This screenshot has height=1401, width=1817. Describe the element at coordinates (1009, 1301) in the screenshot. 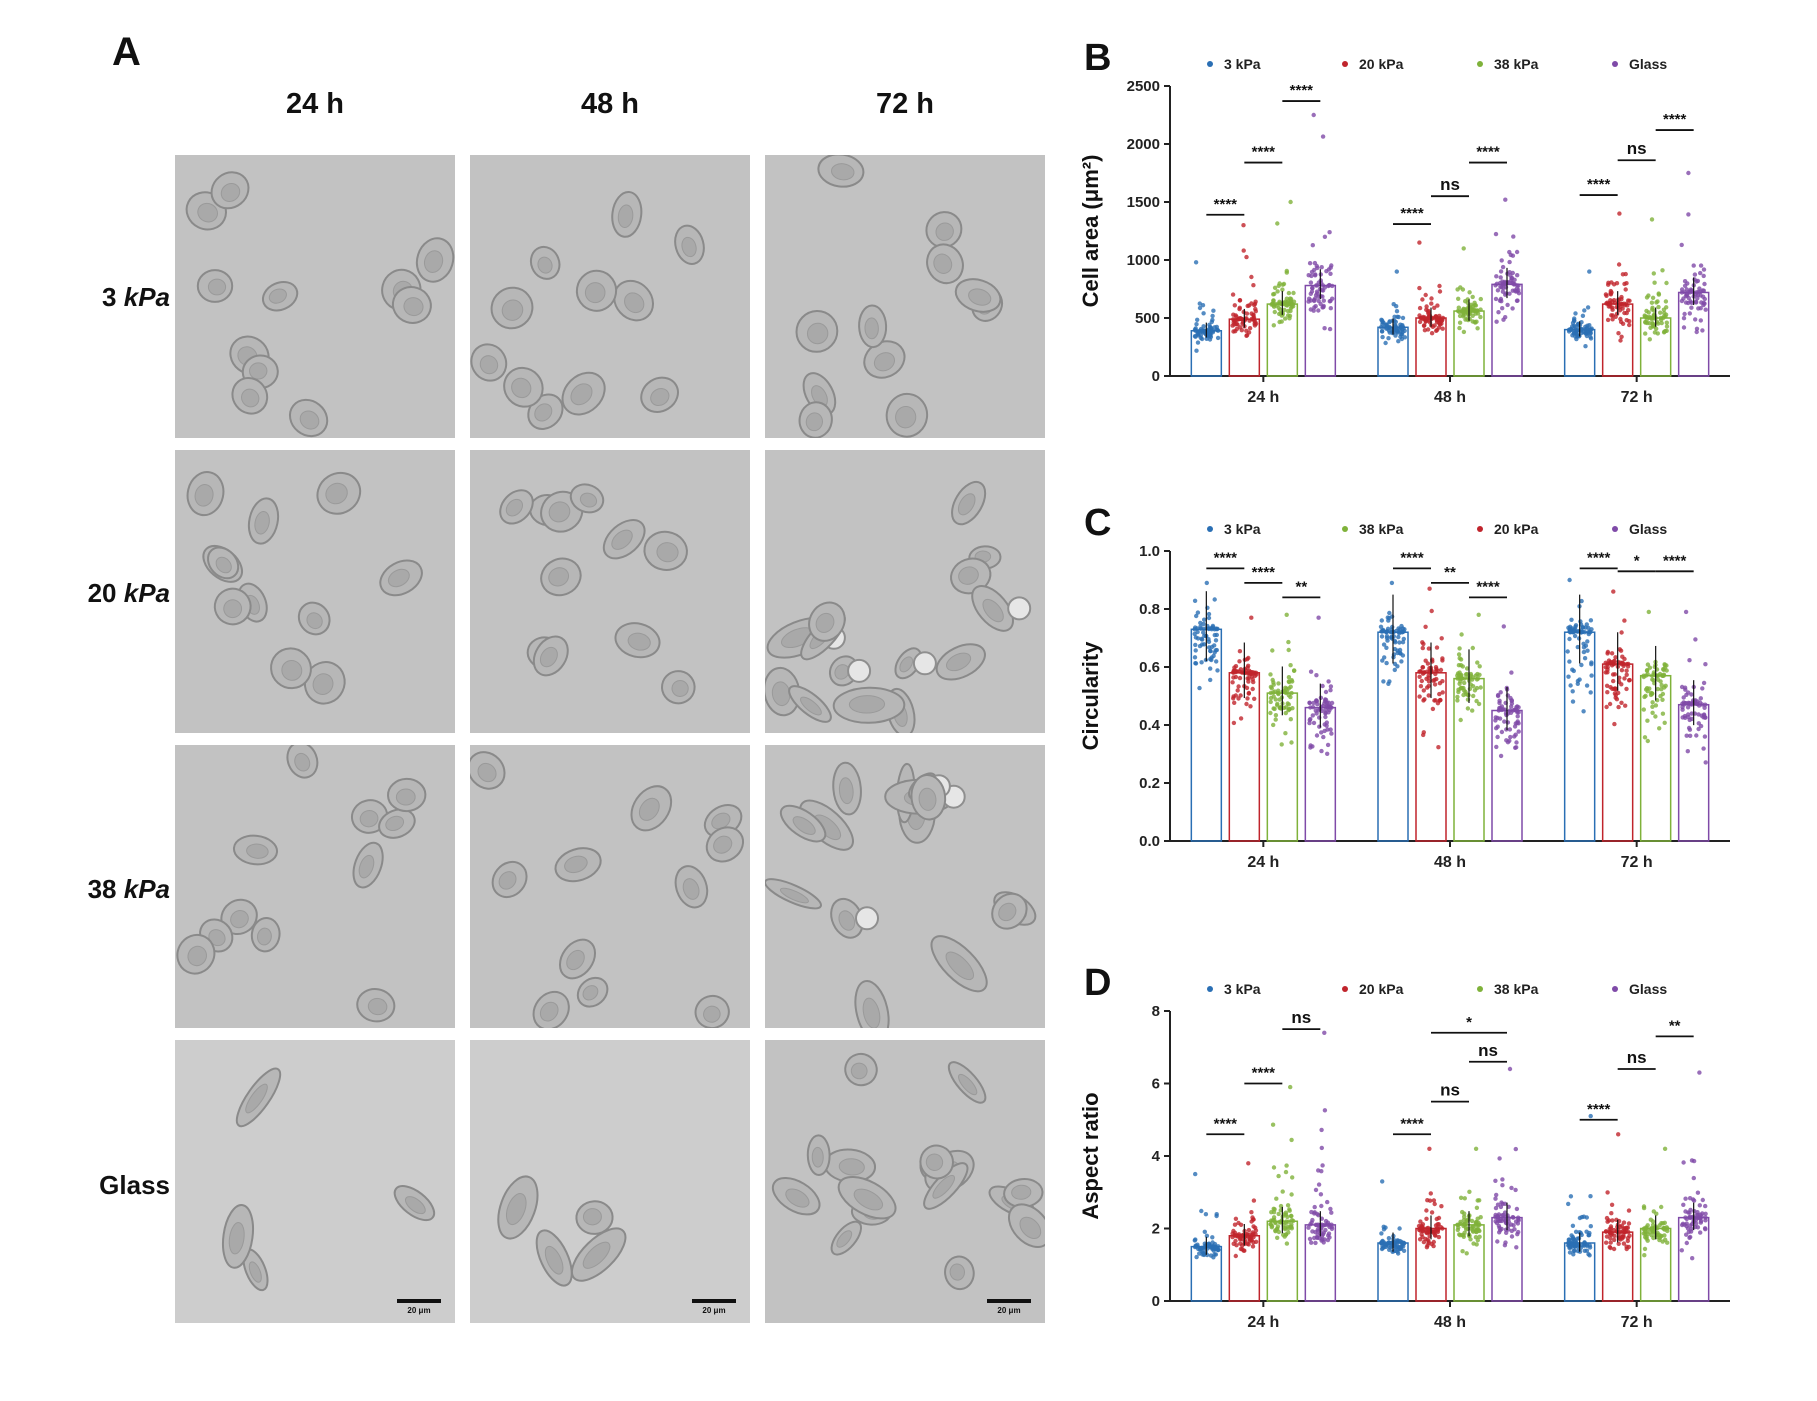

I see `scale-bar-line` at that location.